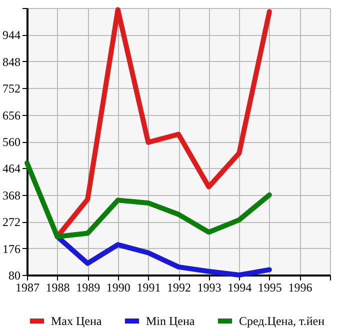  Describe the element at coordinates (11, 249) in the screenshot. I see `y-tick-label: 176` at that location.